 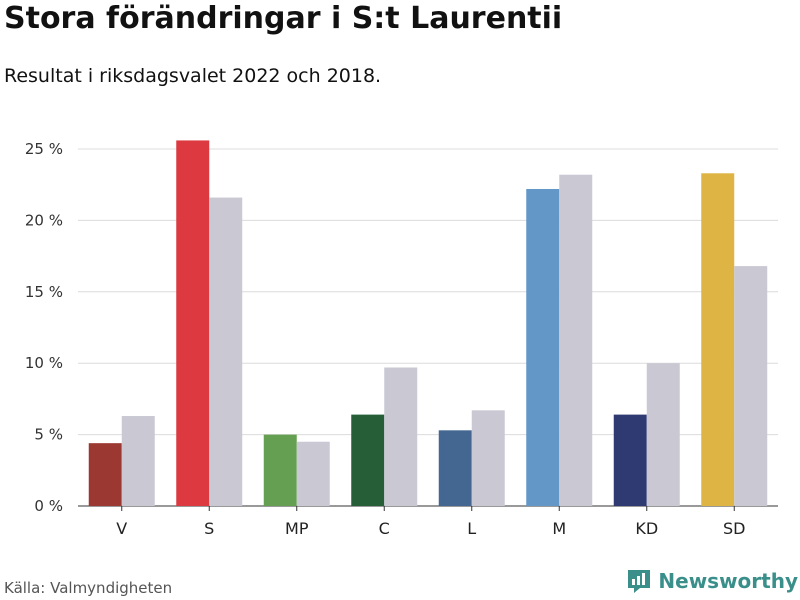 I want to click on x-tick-label: S, so click(x=209, y=528).